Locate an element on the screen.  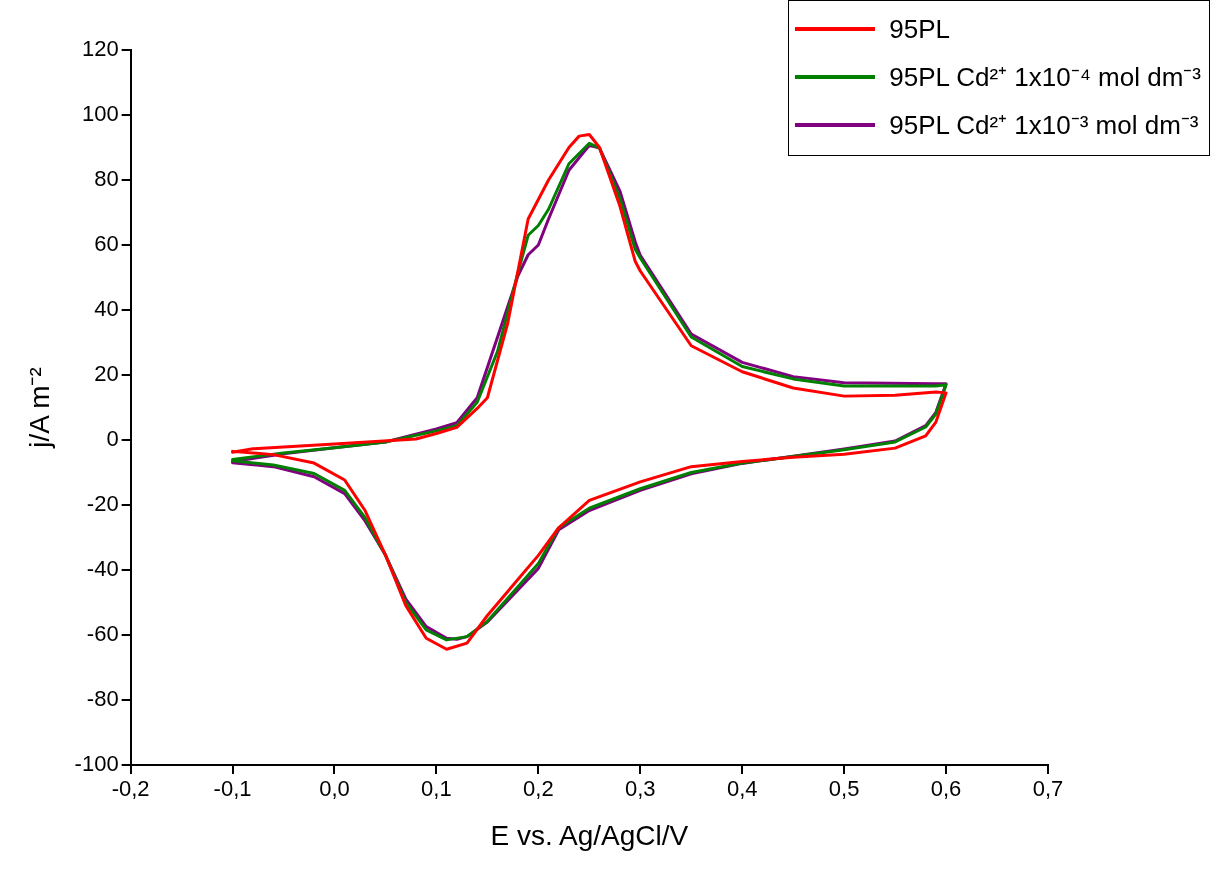
y-tick-label: -20 is located at coordinates (102, 504).